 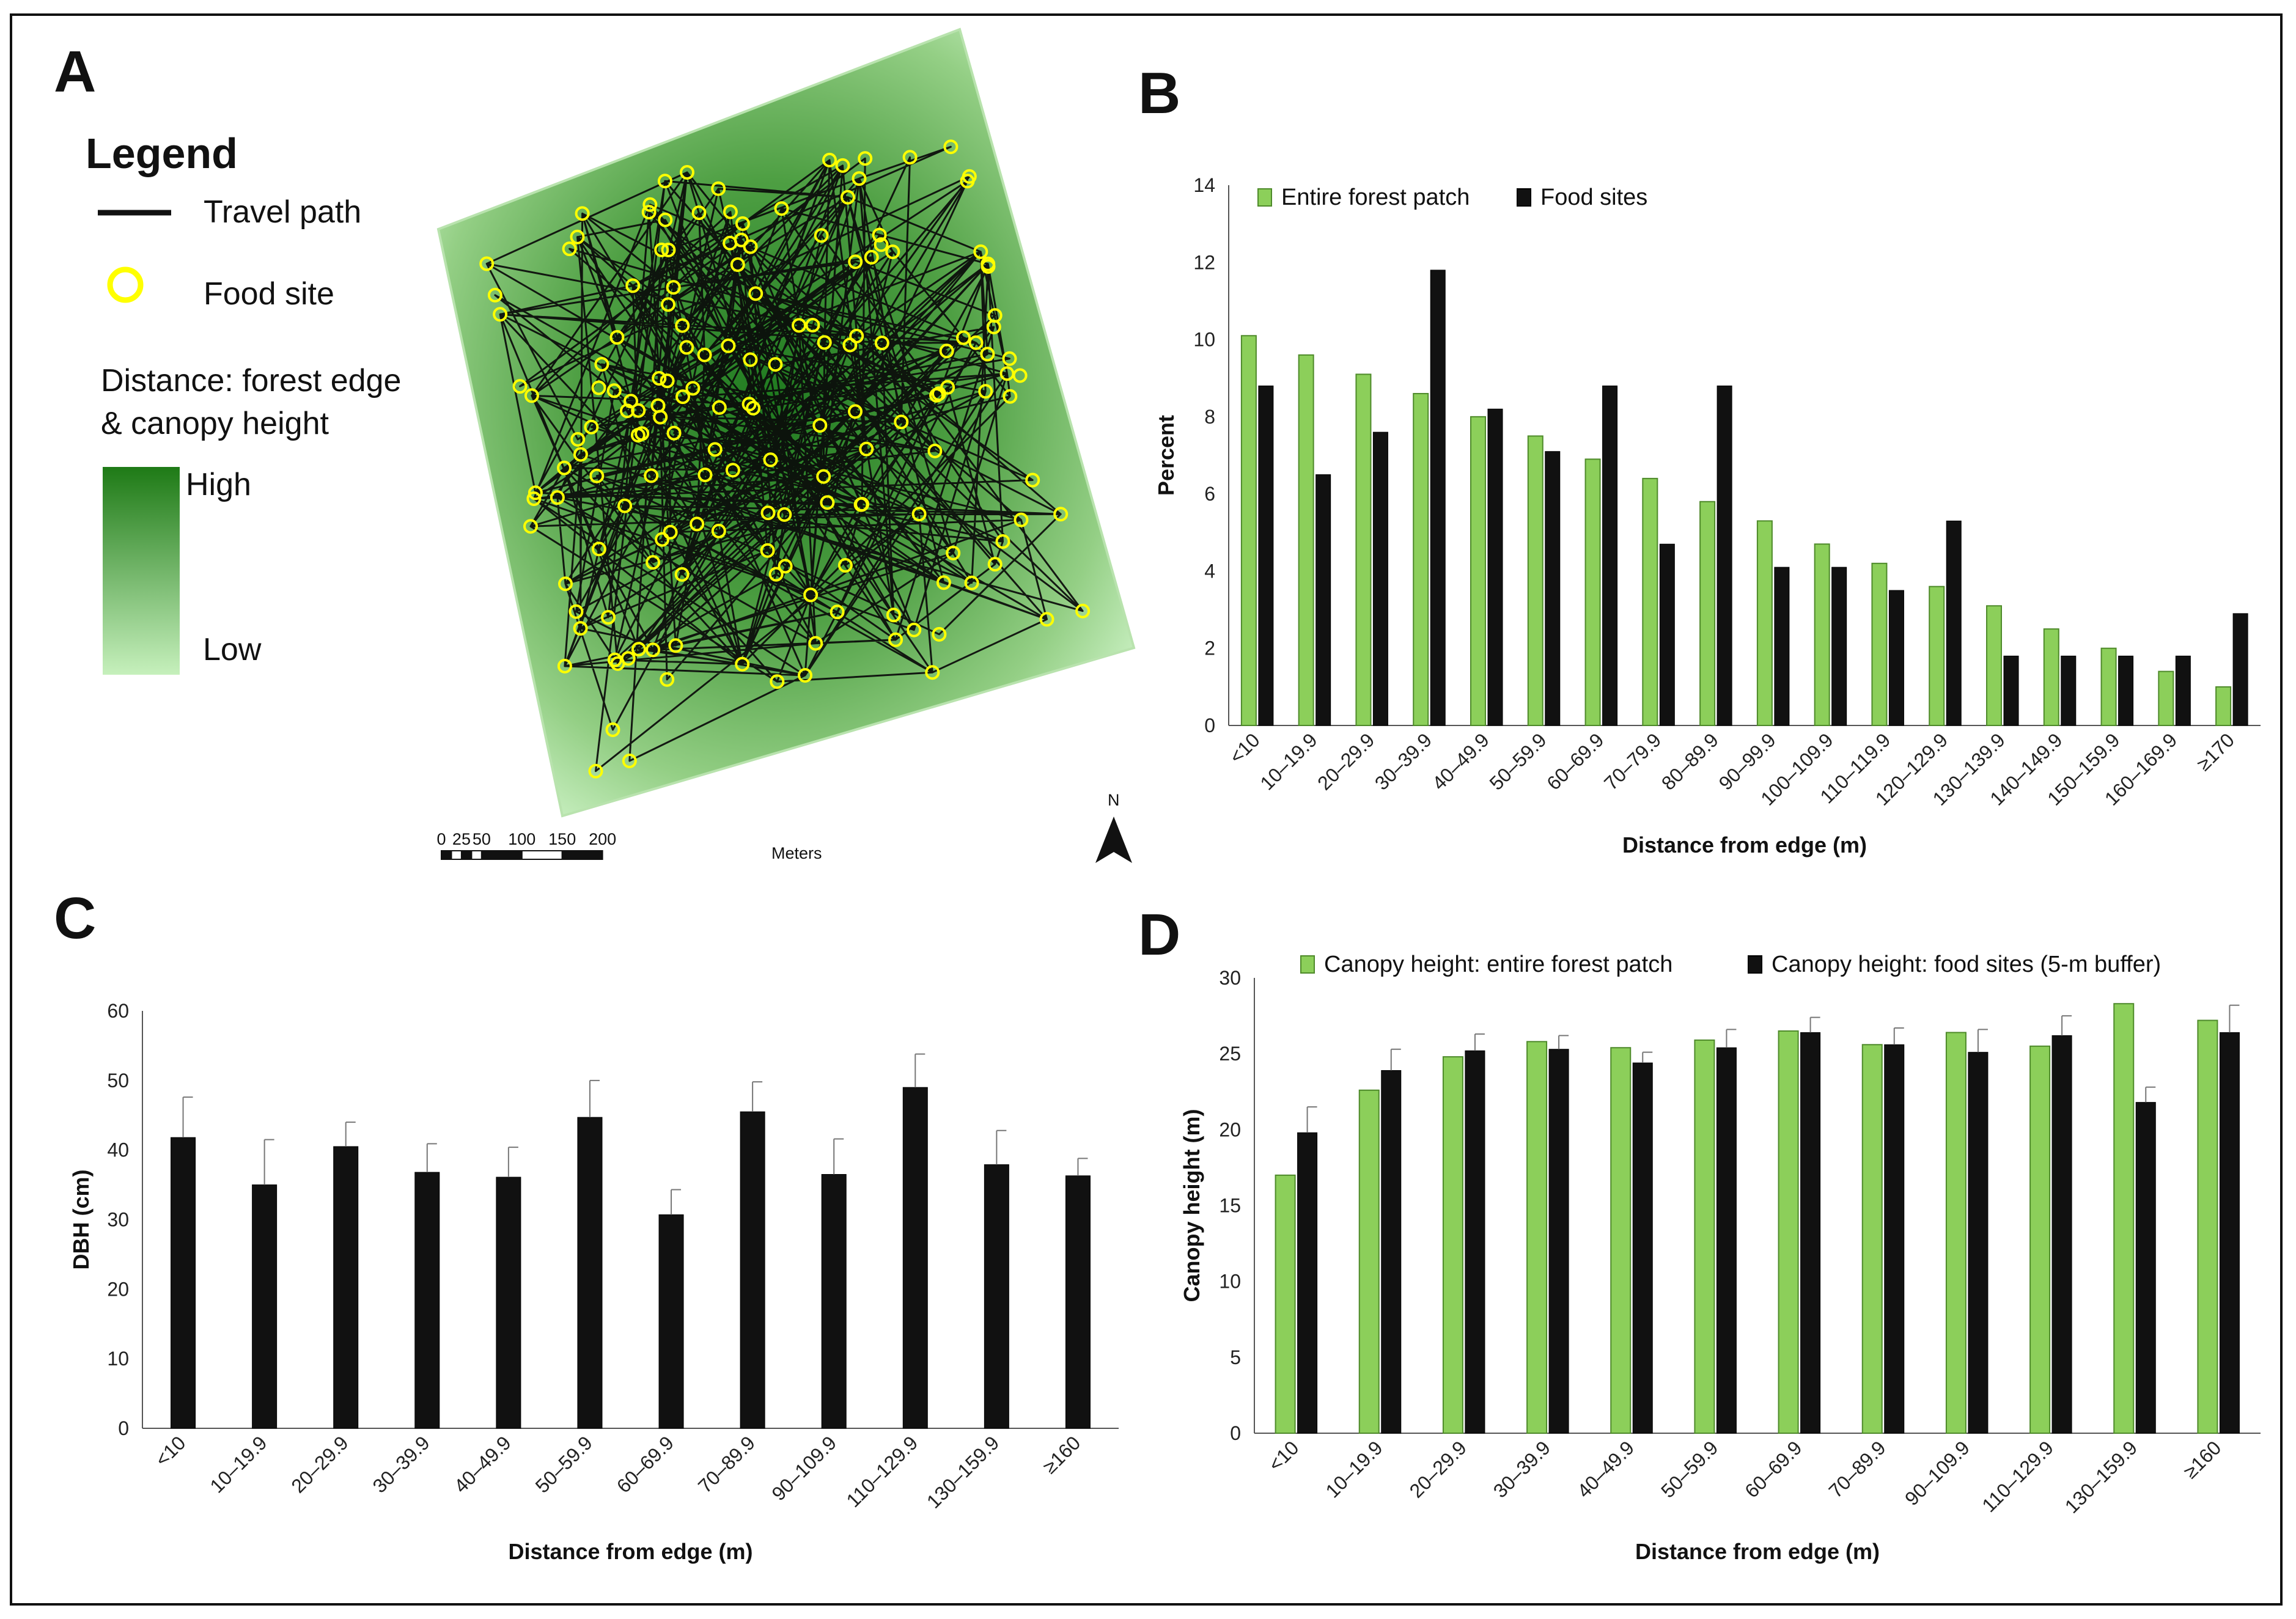 I want to click on x-tick-label: 50–59.9, so click(x=564, y=1464).